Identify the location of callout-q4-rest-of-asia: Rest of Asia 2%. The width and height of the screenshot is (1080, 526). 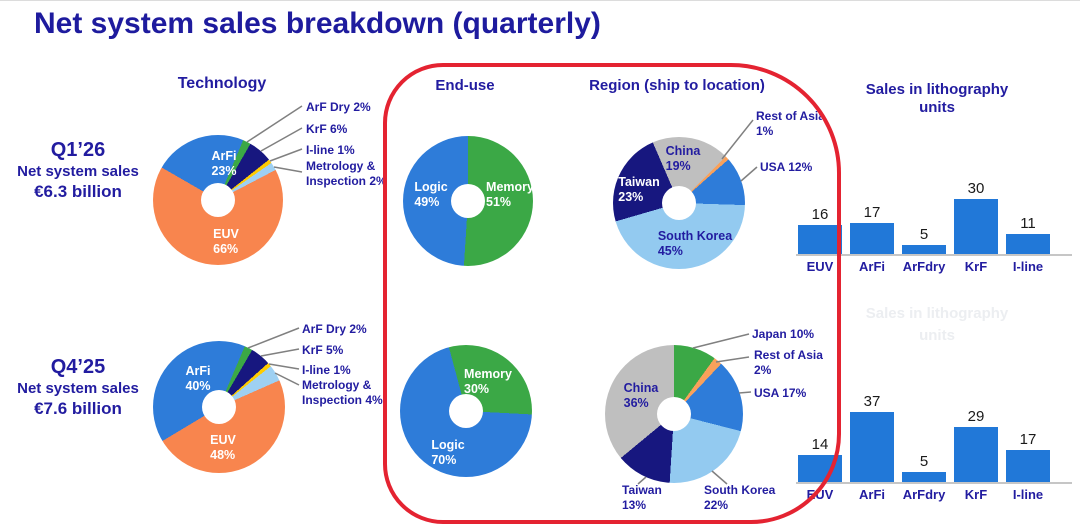
(788, 362).